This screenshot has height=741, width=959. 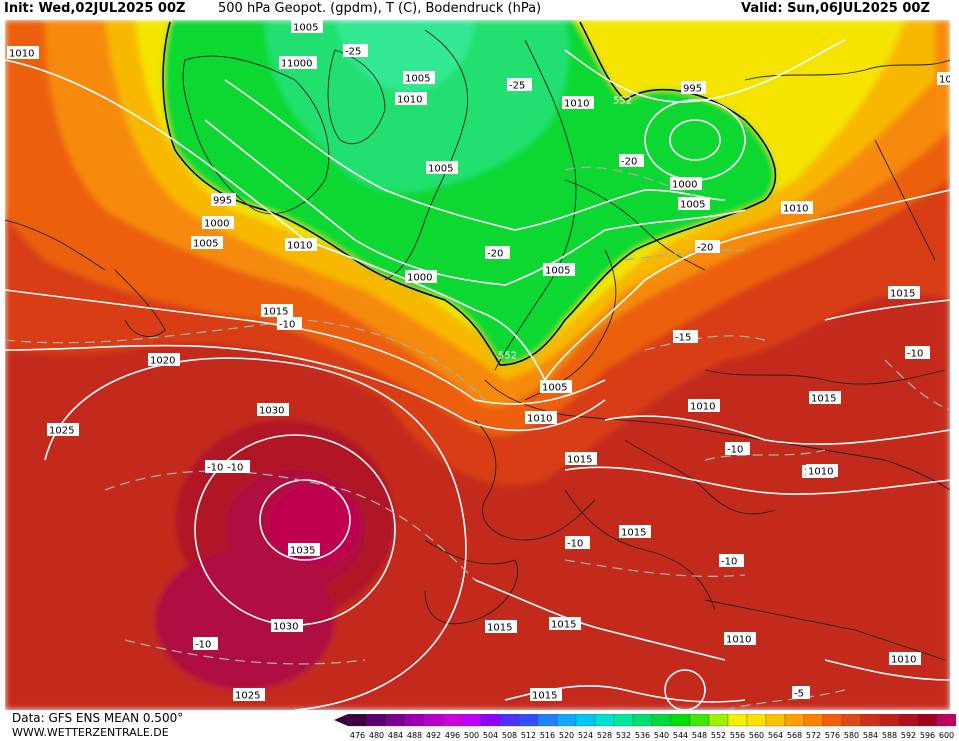 I want to click on legend-tick-label: 584, so click(x=870, y=735).